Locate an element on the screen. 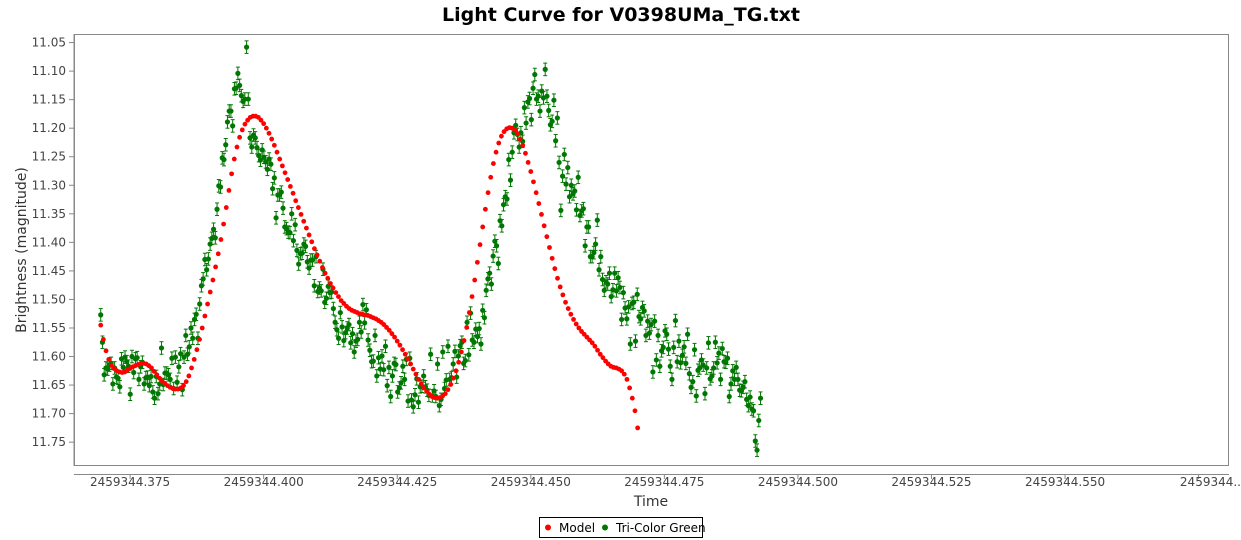 Image resolution: width=1241 pixels, height=540 pixels. y-tick-label: 11.30 is located at coordinates (49, 185).